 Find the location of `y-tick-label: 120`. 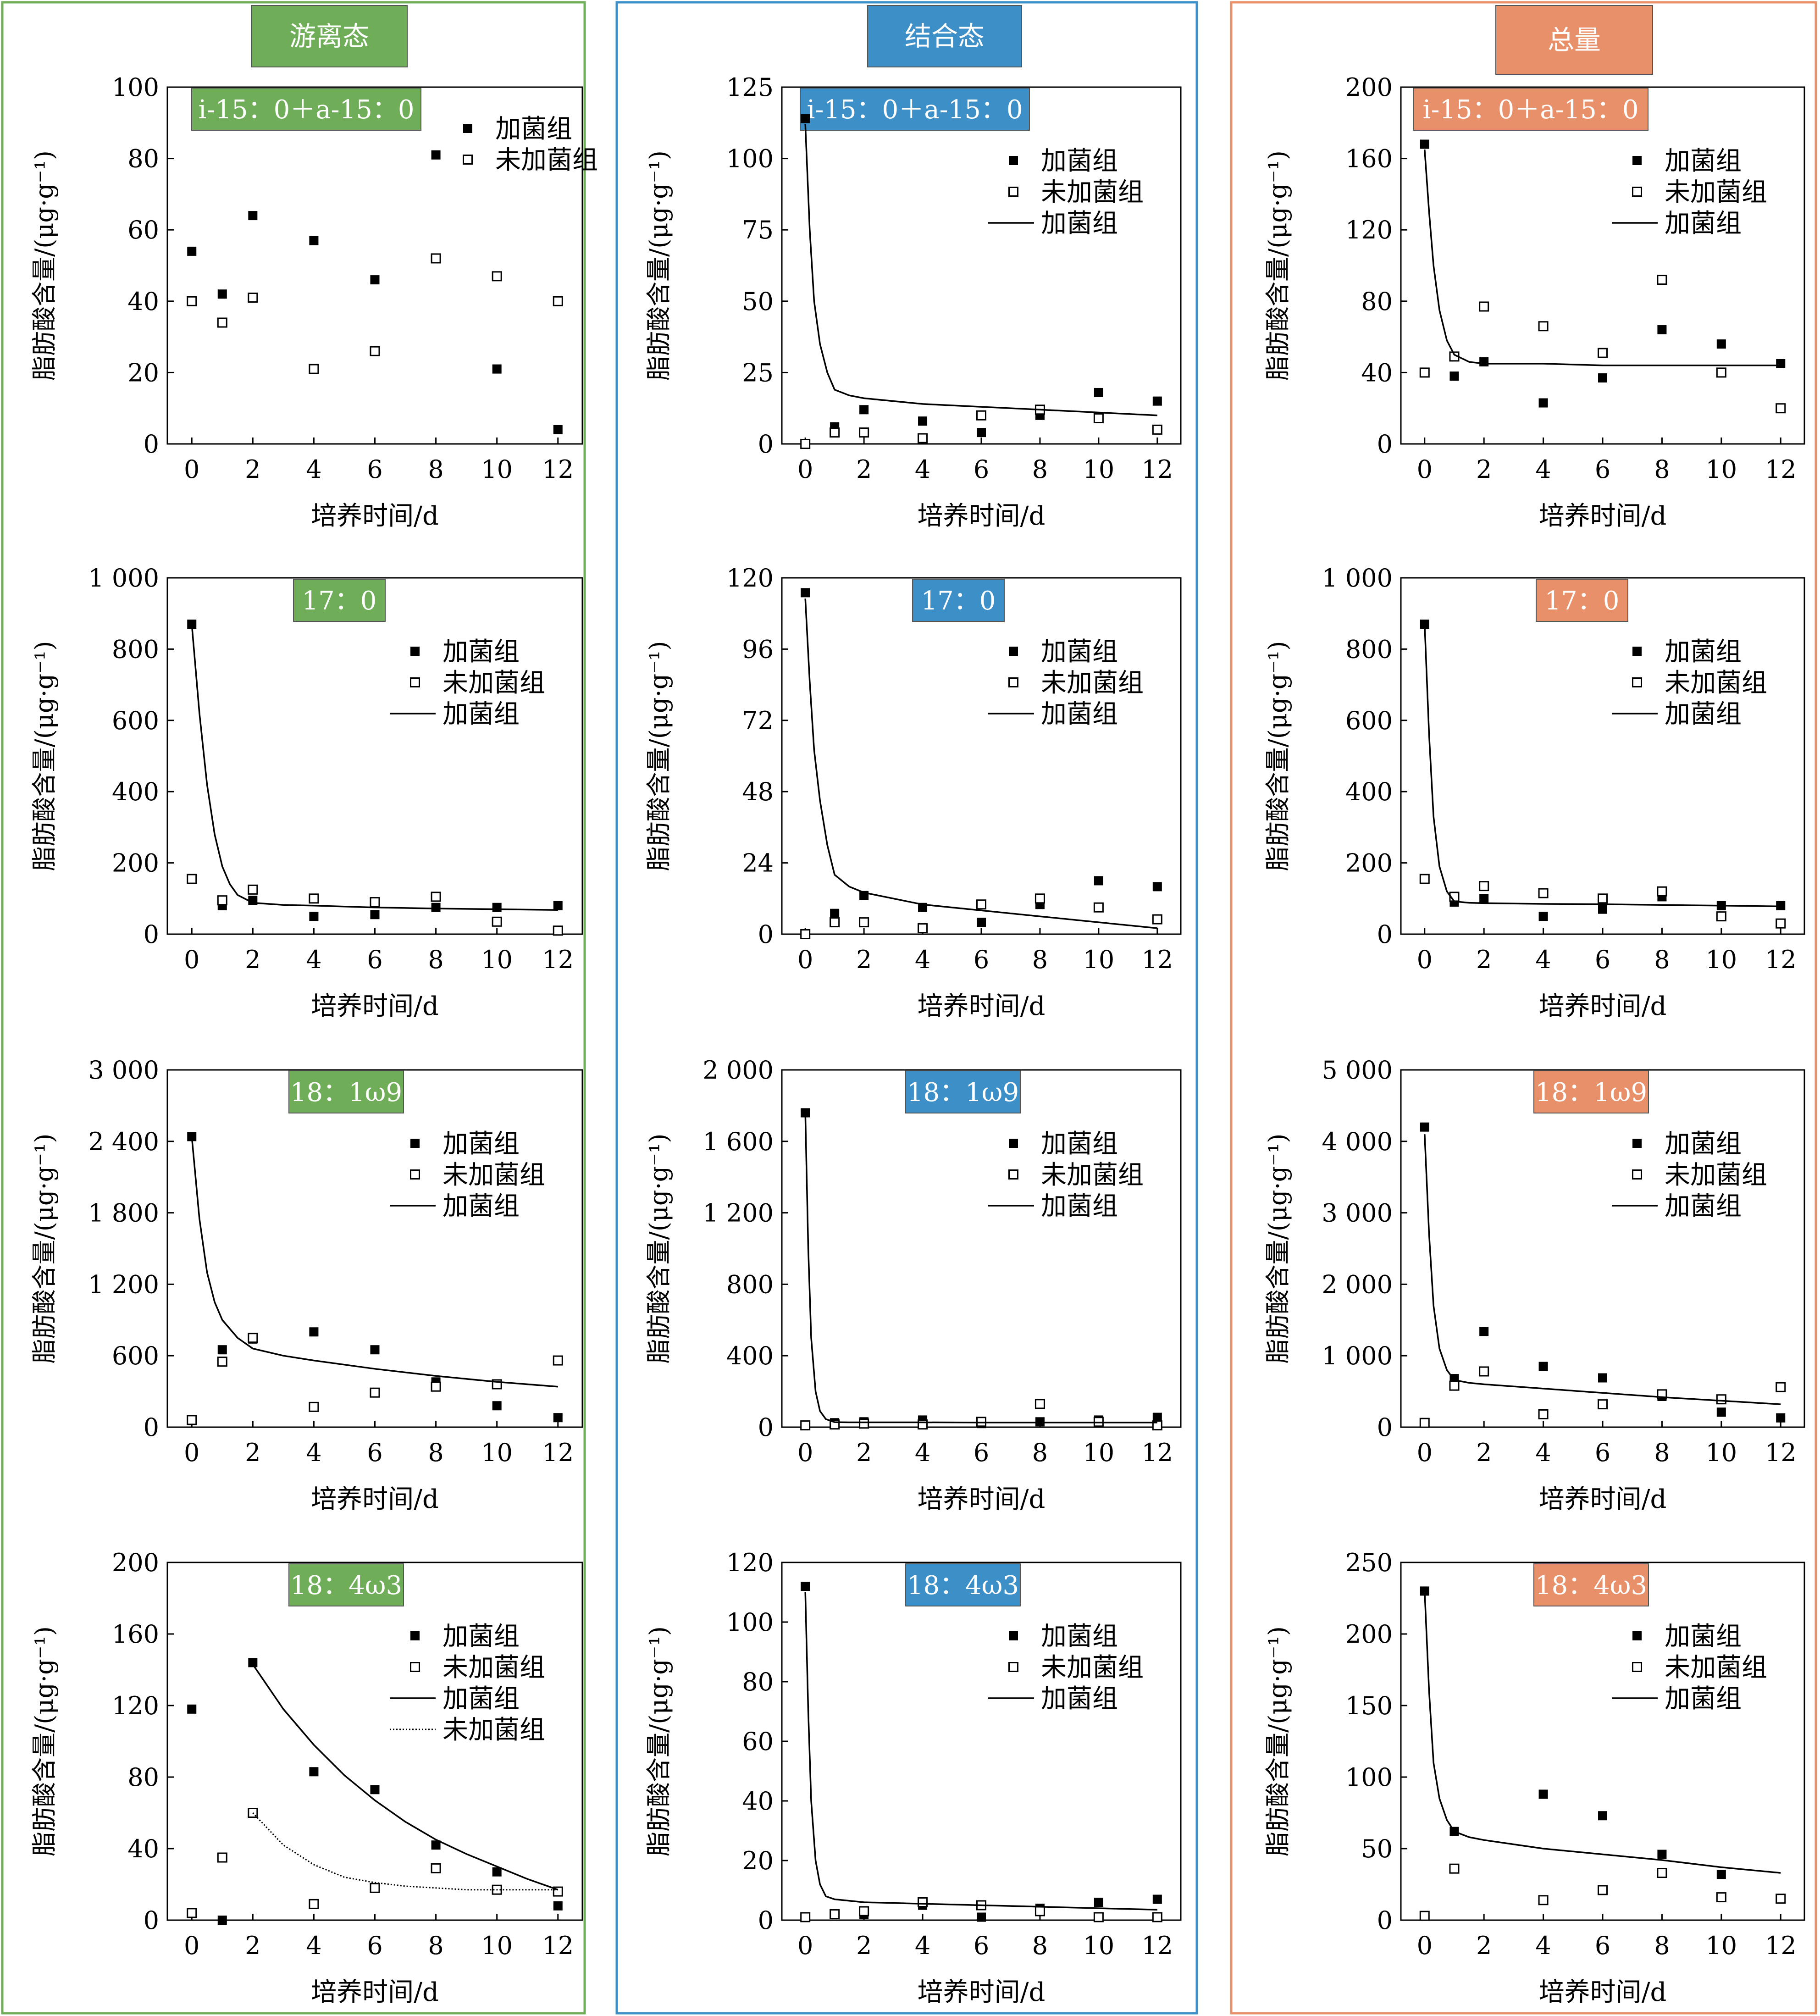

y-tick-label: 120 is located at coordinates (750, 578).